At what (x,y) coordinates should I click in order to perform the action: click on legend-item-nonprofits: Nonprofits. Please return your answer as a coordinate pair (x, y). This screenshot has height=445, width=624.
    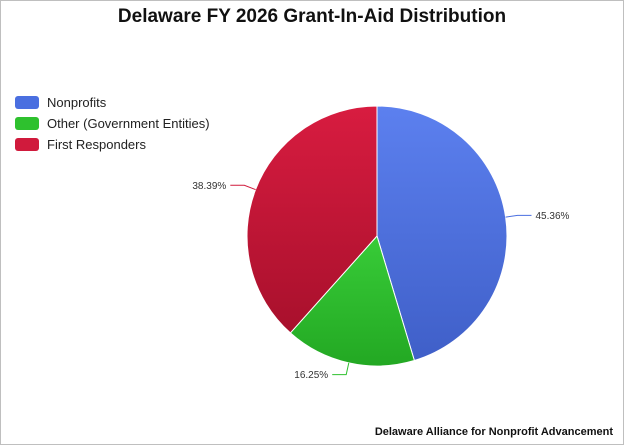
    Looking at the image, I should click on (112, 102).